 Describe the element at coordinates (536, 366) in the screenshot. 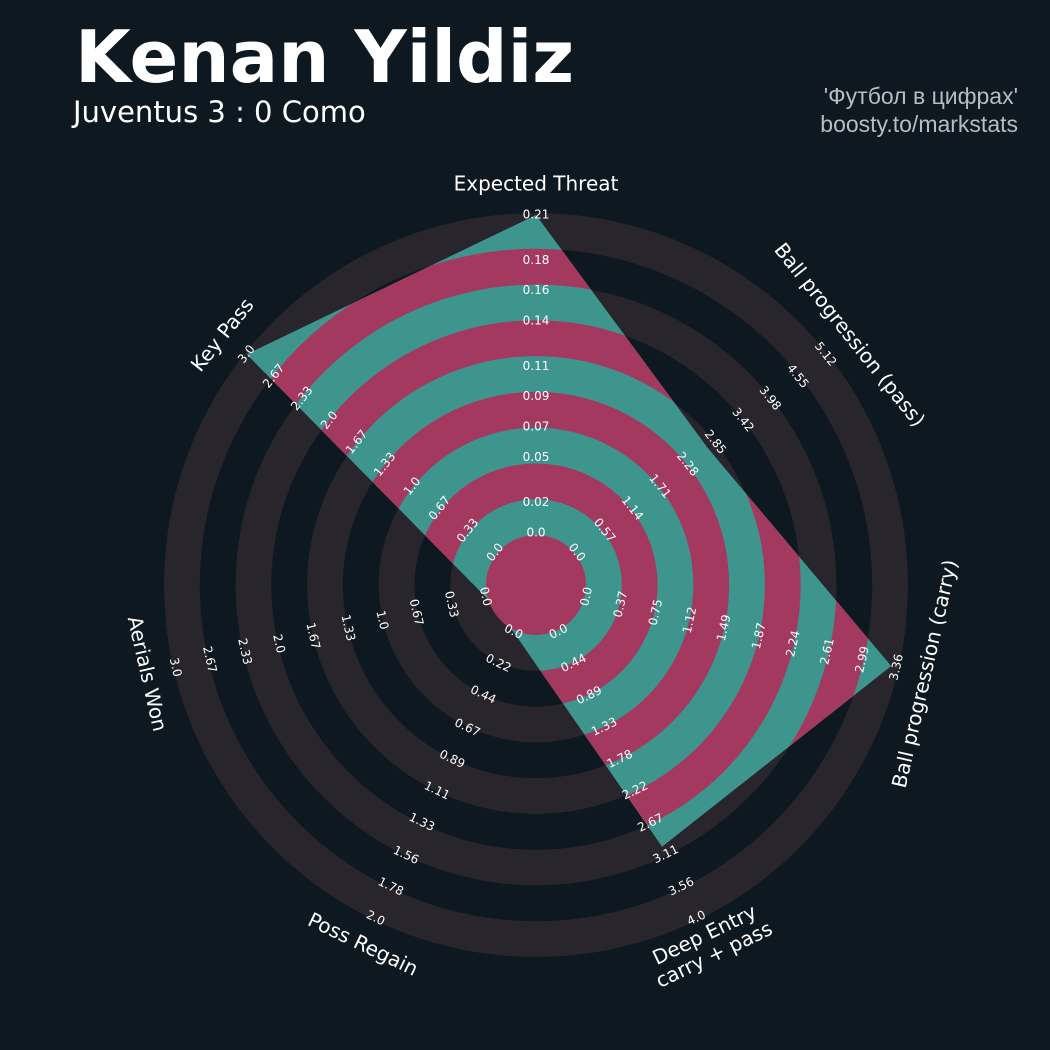

I see `tick-label: 0.11` at that location.